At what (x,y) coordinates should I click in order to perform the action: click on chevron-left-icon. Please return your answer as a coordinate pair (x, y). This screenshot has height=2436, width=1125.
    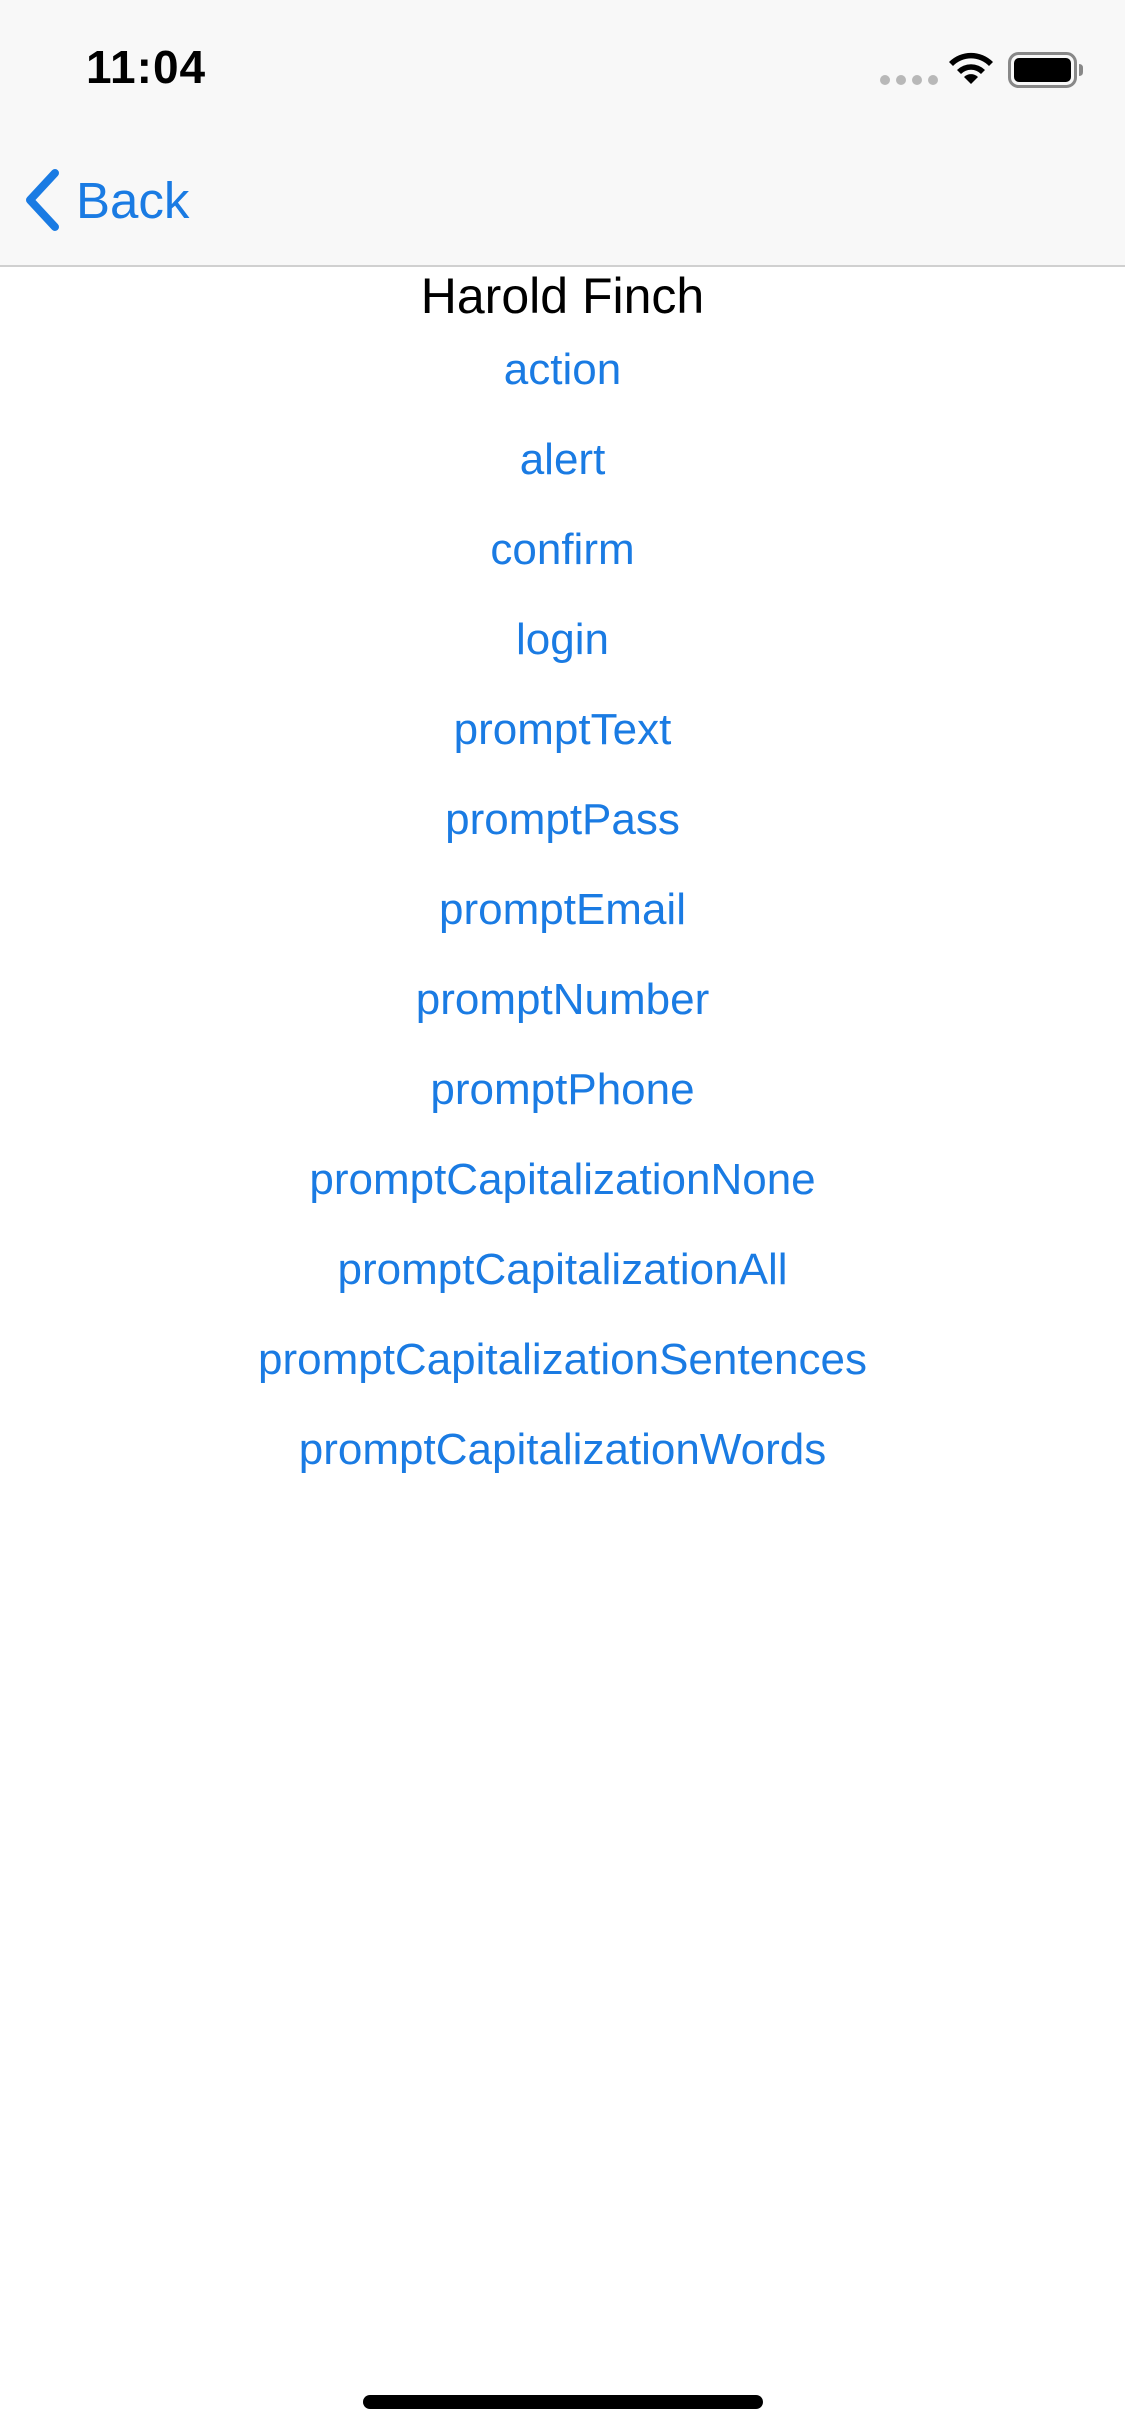
    Looking at the image, I should click on (42, 200).